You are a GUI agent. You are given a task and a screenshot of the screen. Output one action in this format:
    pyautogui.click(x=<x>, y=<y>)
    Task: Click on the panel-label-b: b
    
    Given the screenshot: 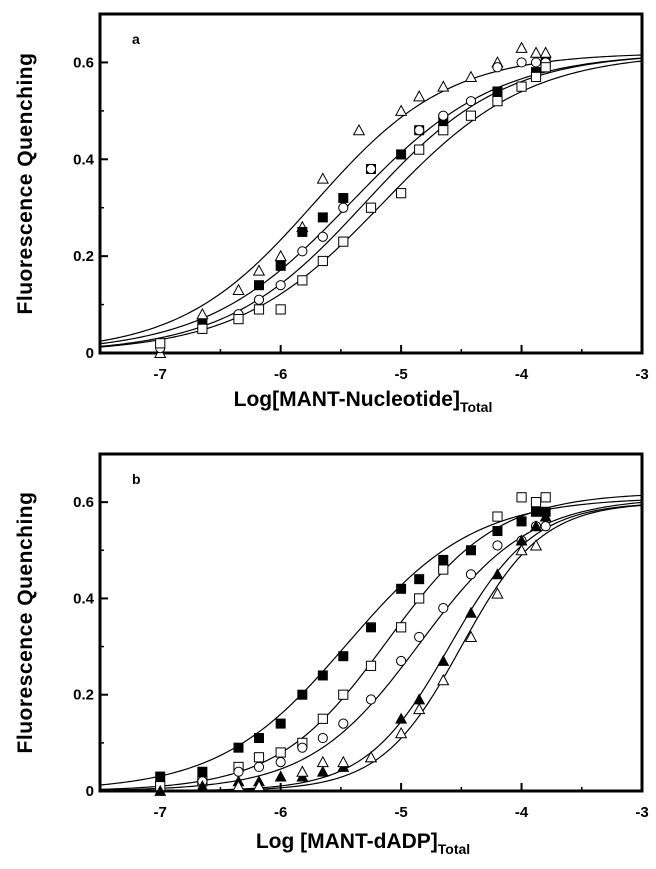 What is the action you would take?
    pyautogui.click(x=136, y=479)
    